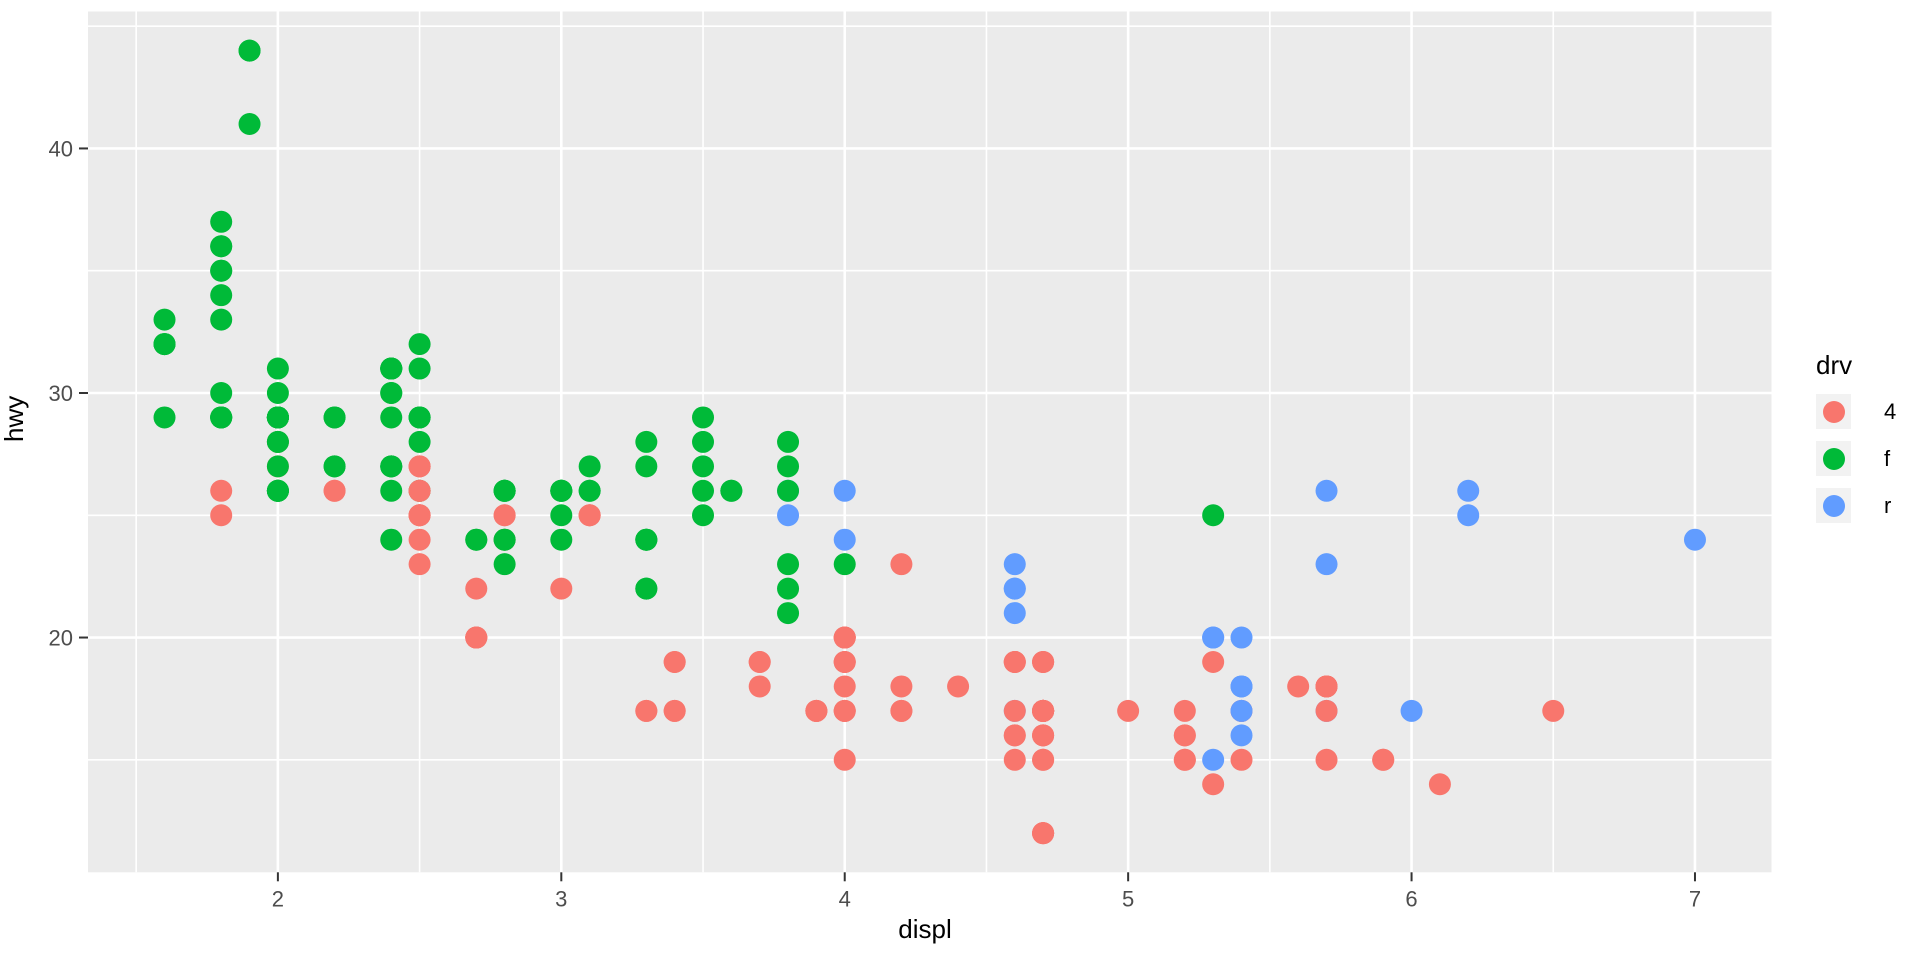 This screenshot has height=960, width=1920. What do you see at coordinates (1868, 411) in the screenshot?
I see `legend-entry: 4` at bounding box center [1868, 411].